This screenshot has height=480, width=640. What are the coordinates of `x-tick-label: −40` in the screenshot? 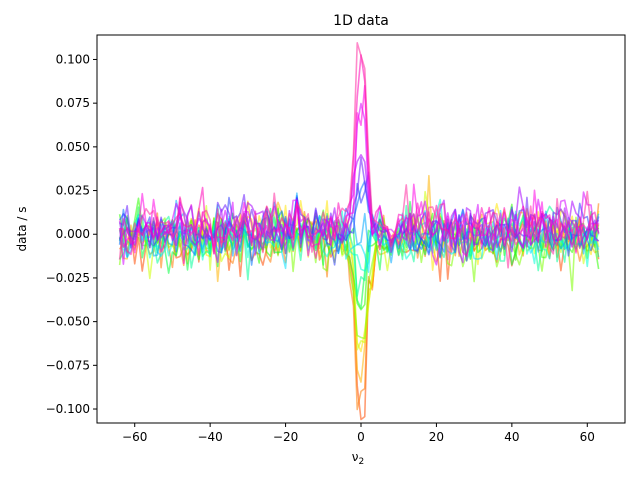 It's located at (209, 437).